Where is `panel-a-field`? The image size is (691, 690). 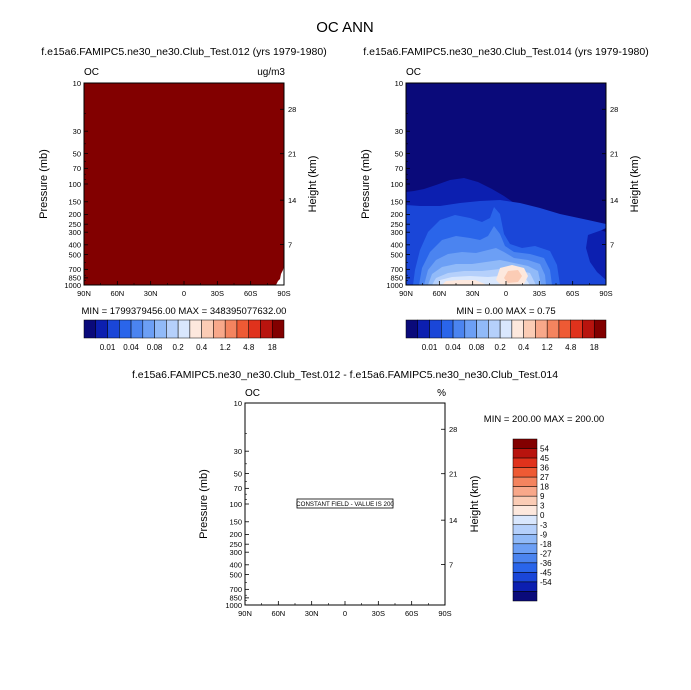 panel-a-field is located at coordinates (184, 184).